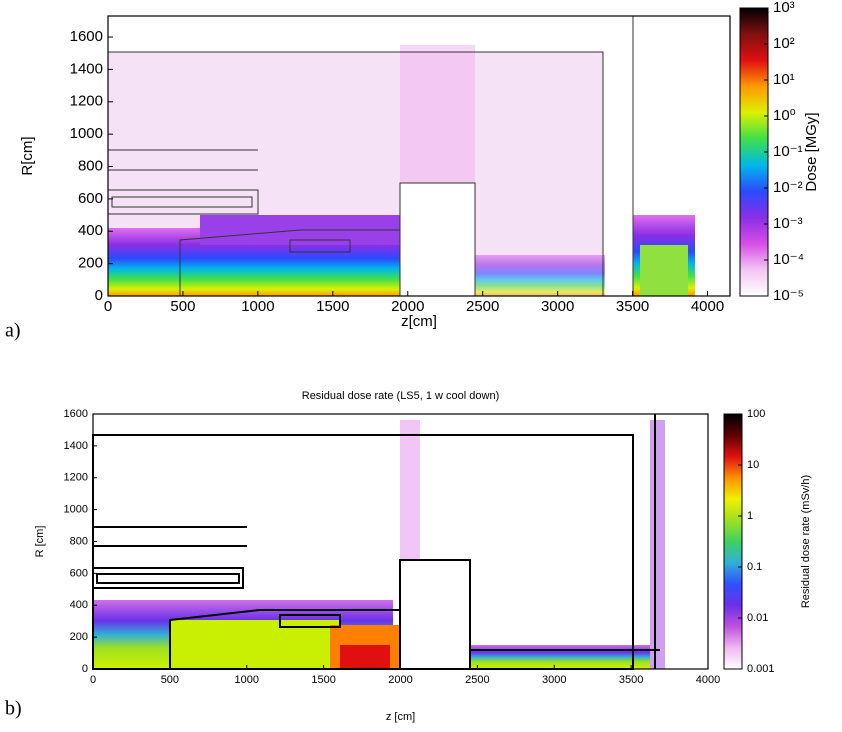 The image size is (842, 732). What do you see at coordinates (13, 331) in the screenshot?
I see `panel-label: a)` at bounding box center [13, 331].